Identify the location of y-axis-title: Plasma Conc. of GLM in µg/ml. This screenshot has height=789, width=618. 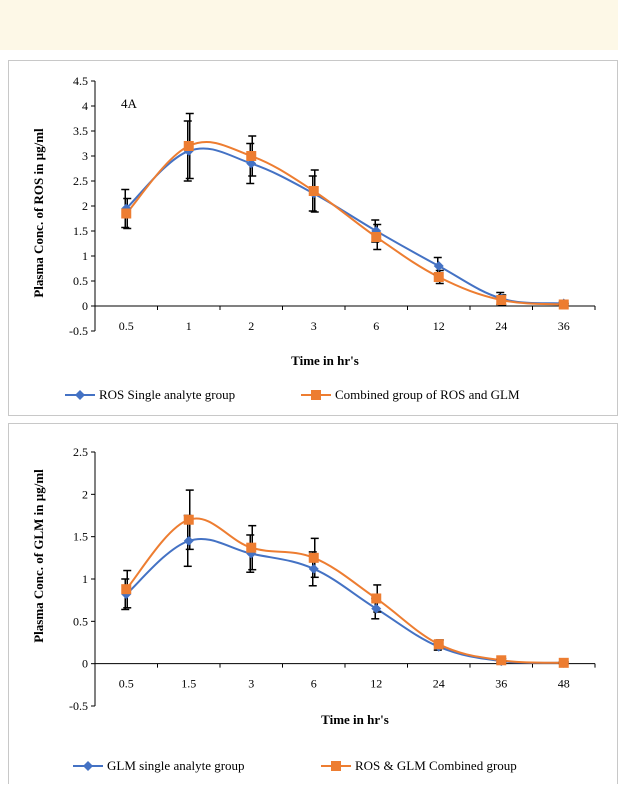
(38, 556).